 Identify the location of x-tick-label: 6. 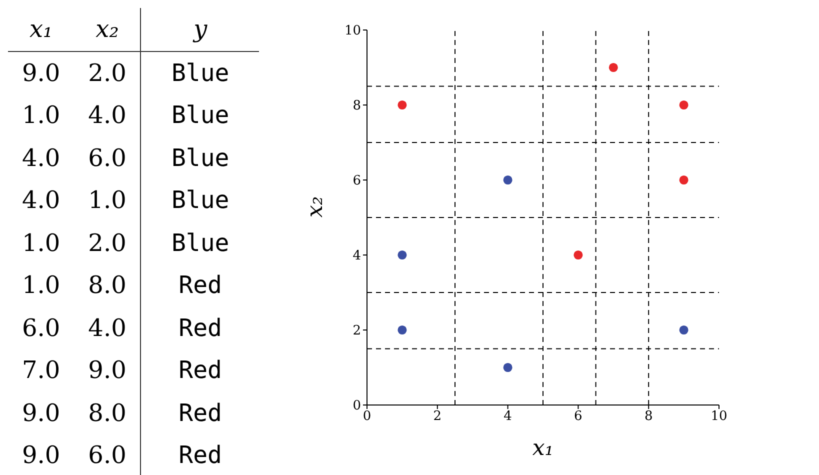
(578, 416).